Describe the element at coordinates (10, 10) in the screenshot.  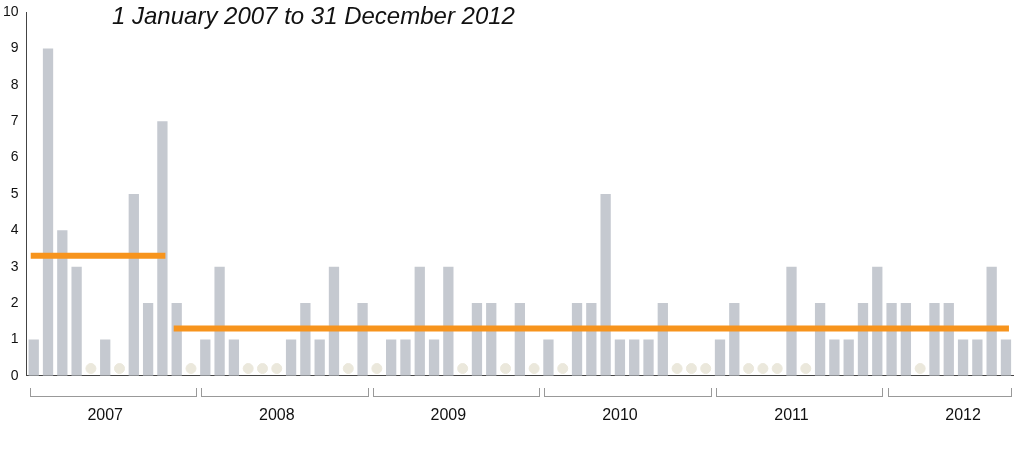
I see `y-tick-label: 10` at that location.